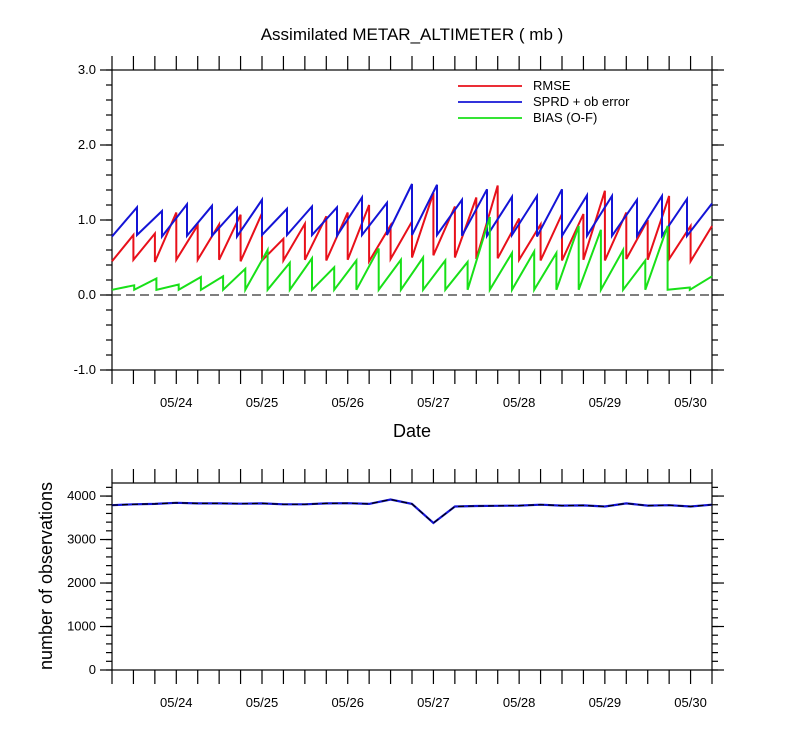  I want to click on bottom-xtick-label-5: 05/29, so click(605, 702).